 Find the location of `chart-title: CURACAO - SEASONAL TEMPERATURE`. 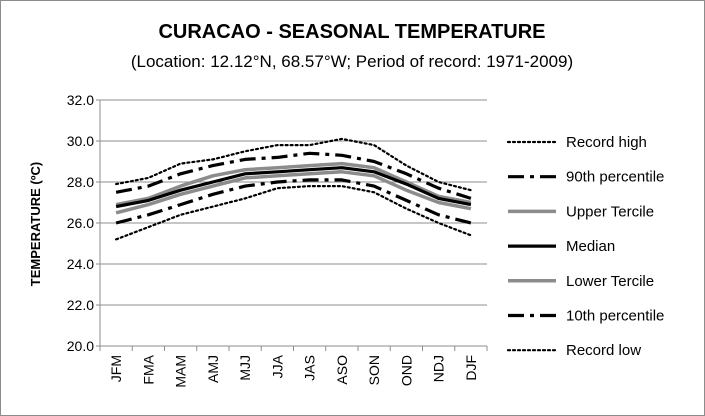

chart-title: CURACAO - SEASONAL TEMPERATURE is located at coordinates (351, 32).